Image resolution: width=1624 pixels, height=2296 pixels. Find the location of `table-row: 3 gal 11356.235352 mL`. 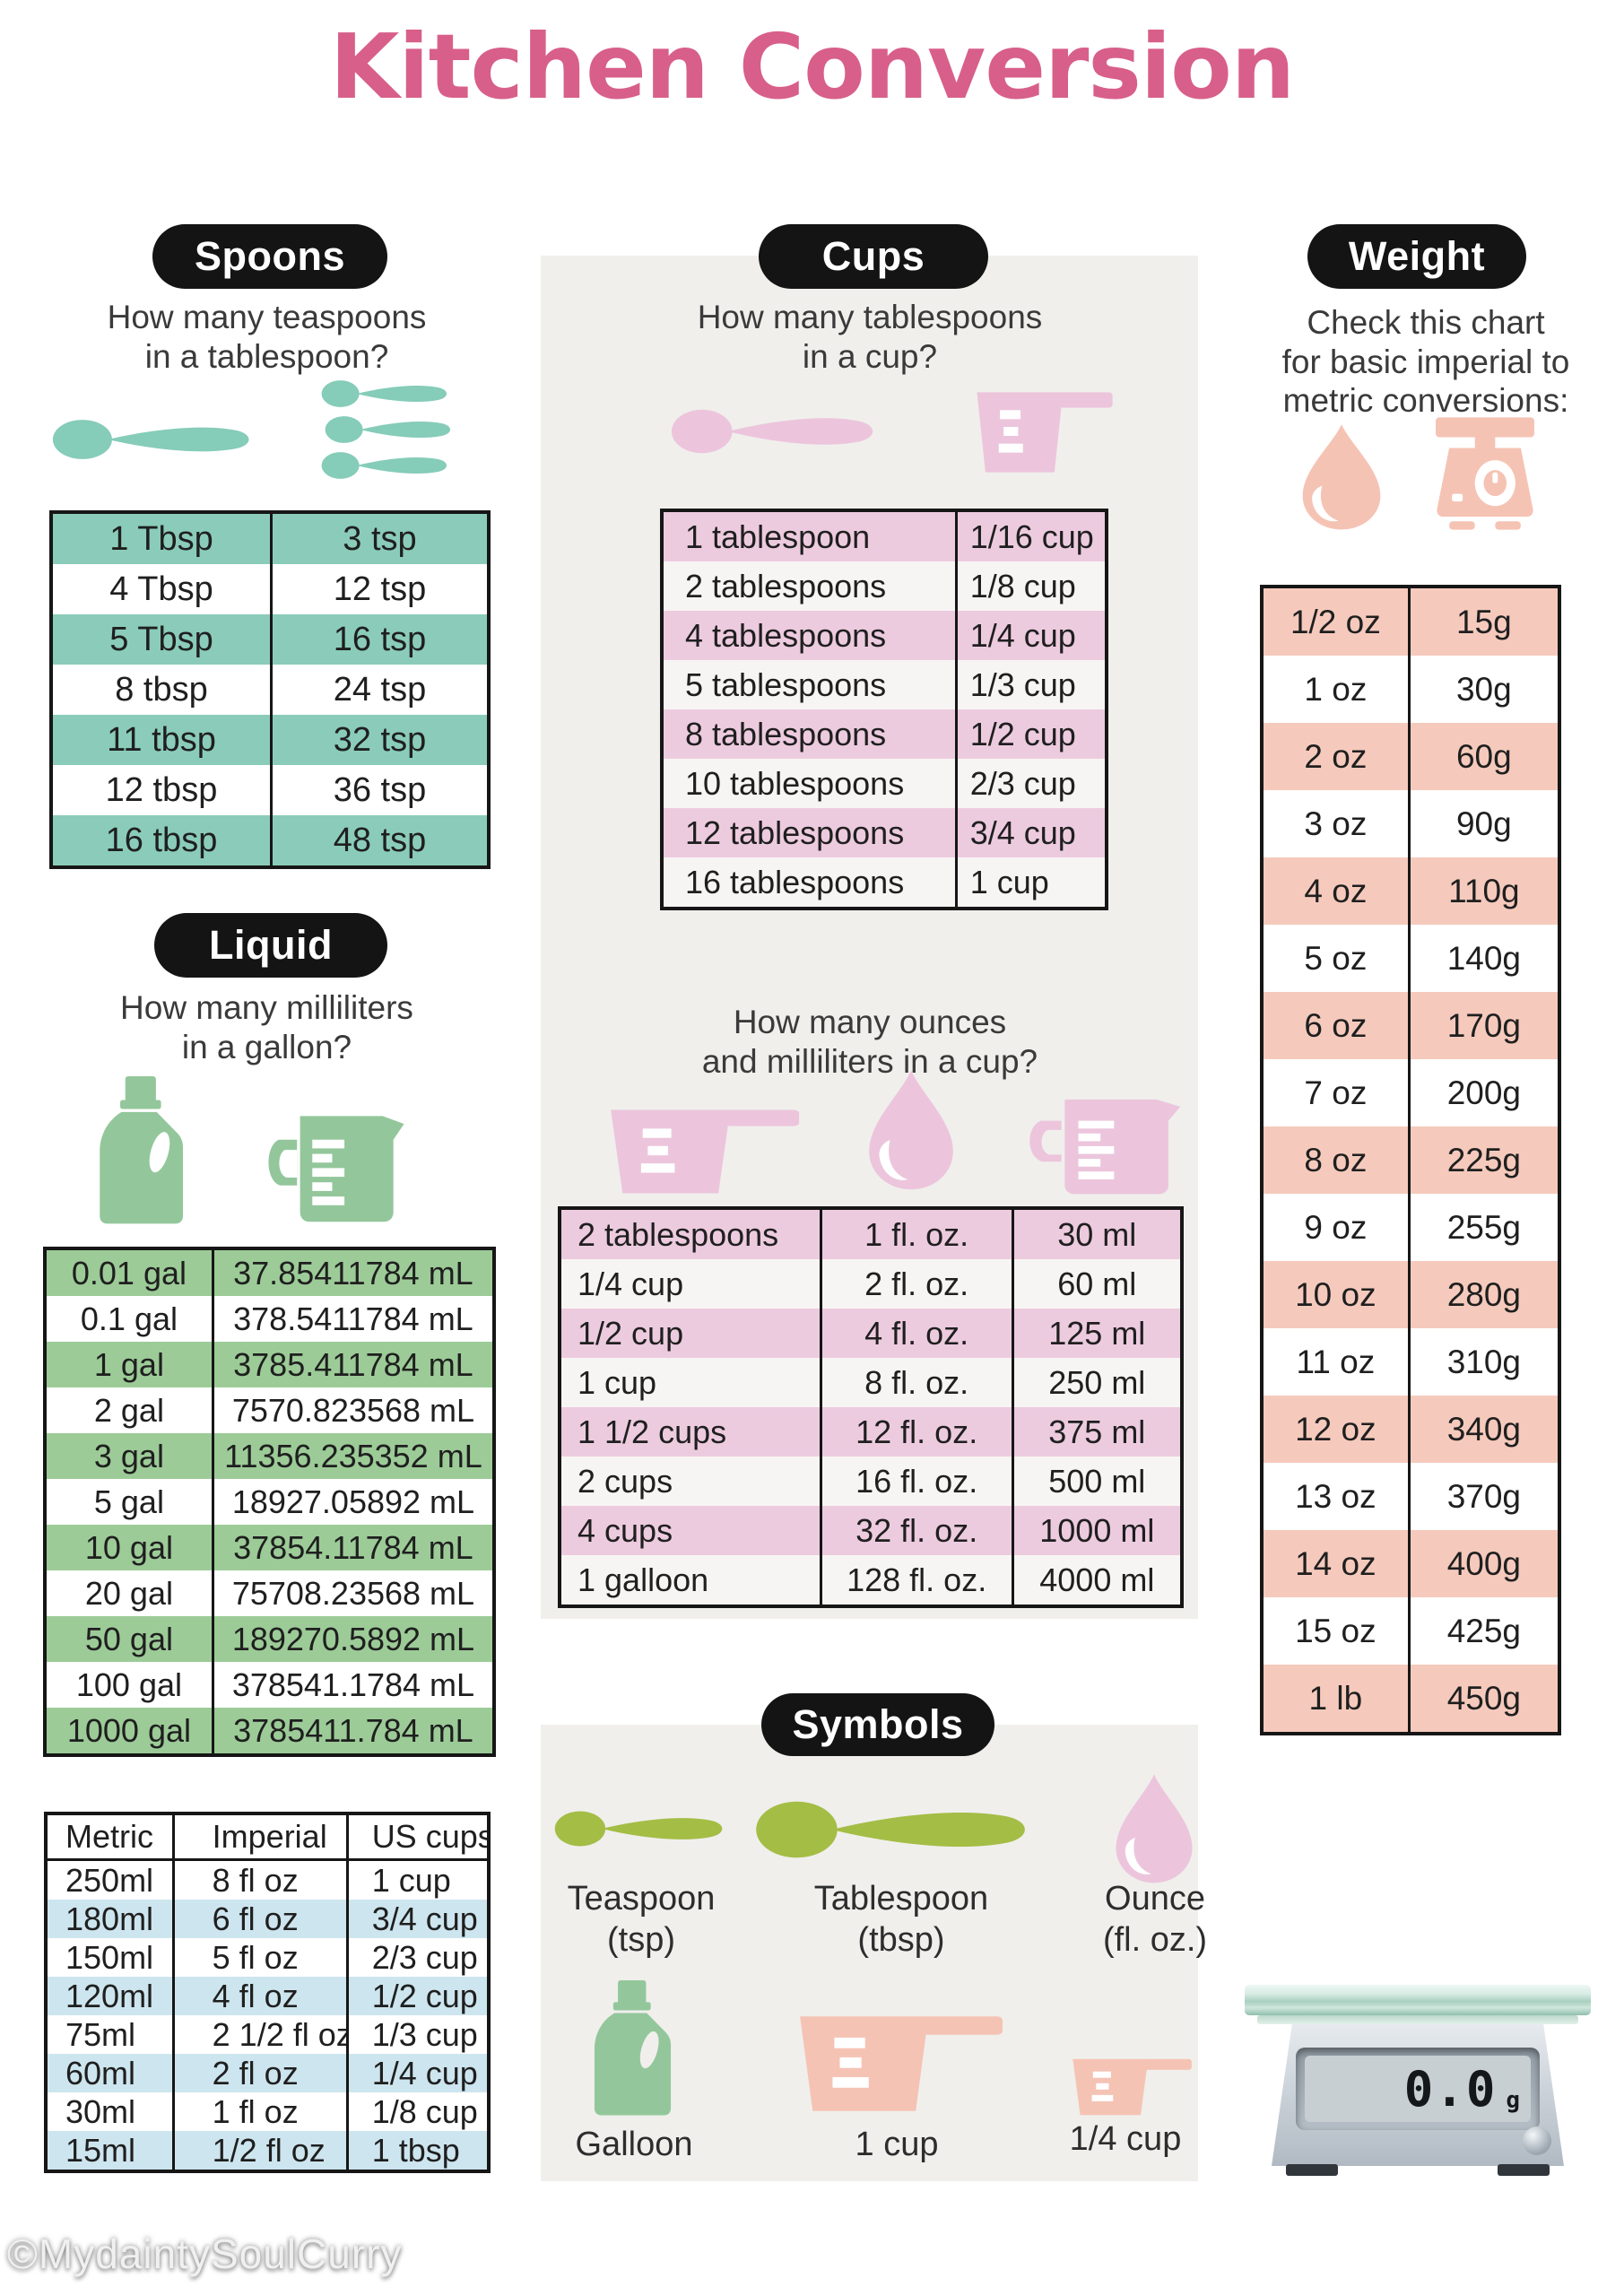

table-row: 3 gal 11356.235352 mL is located at coordinates (269, 1456).